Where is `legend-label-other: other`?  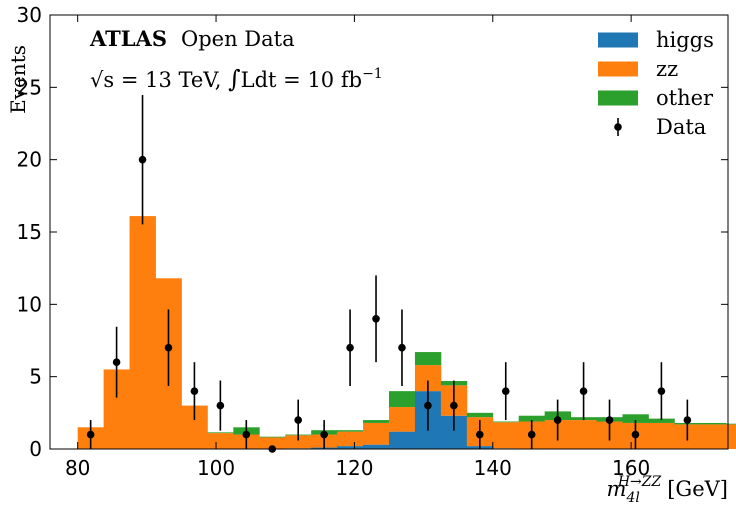
legend-label-other: other is located at coordinates (685, 98).